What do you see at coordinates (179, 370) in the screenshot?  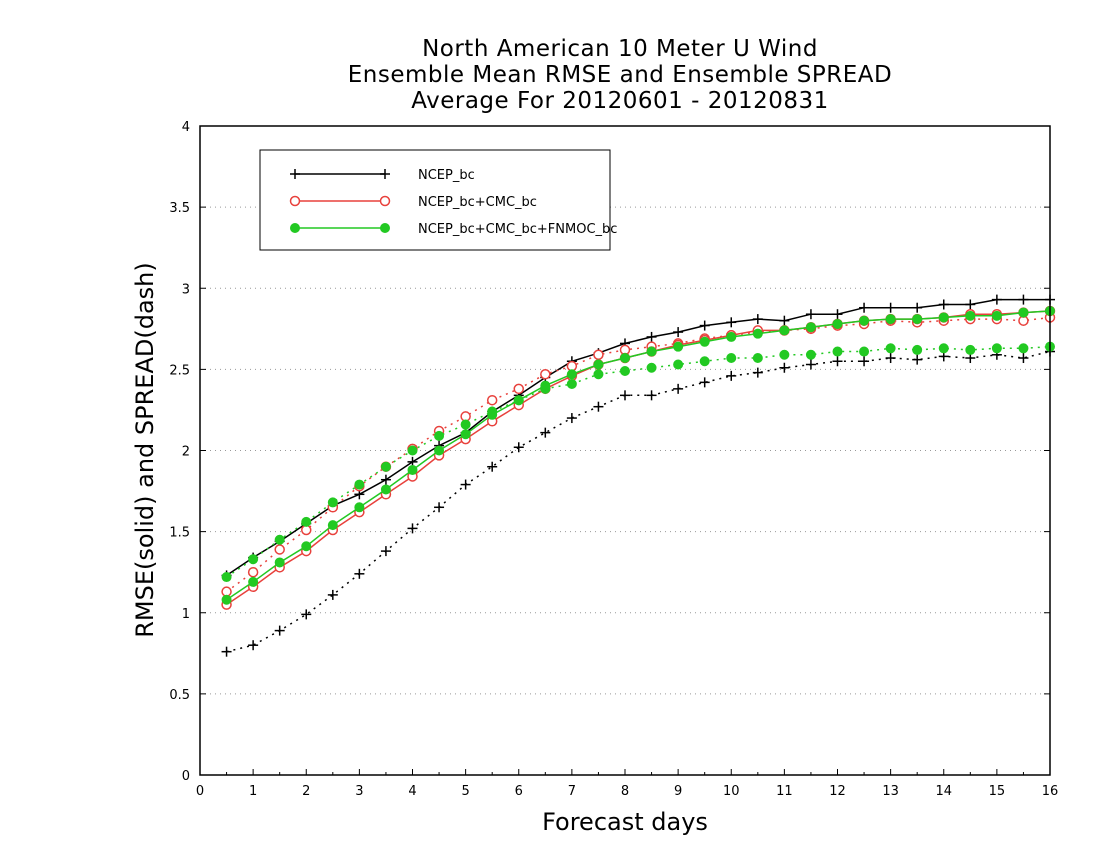 I see `y-tick-label: 2.5` at bounding box center [179, 370].